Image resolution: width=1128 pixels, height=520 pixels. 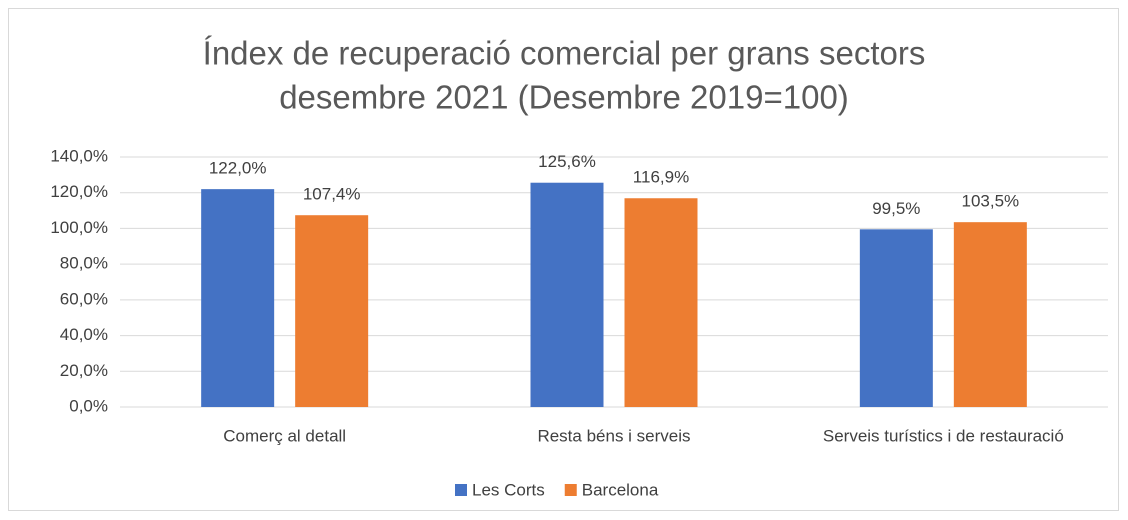 I want to click on y-tick-label: 120,0%, so click(x=79, y=191).